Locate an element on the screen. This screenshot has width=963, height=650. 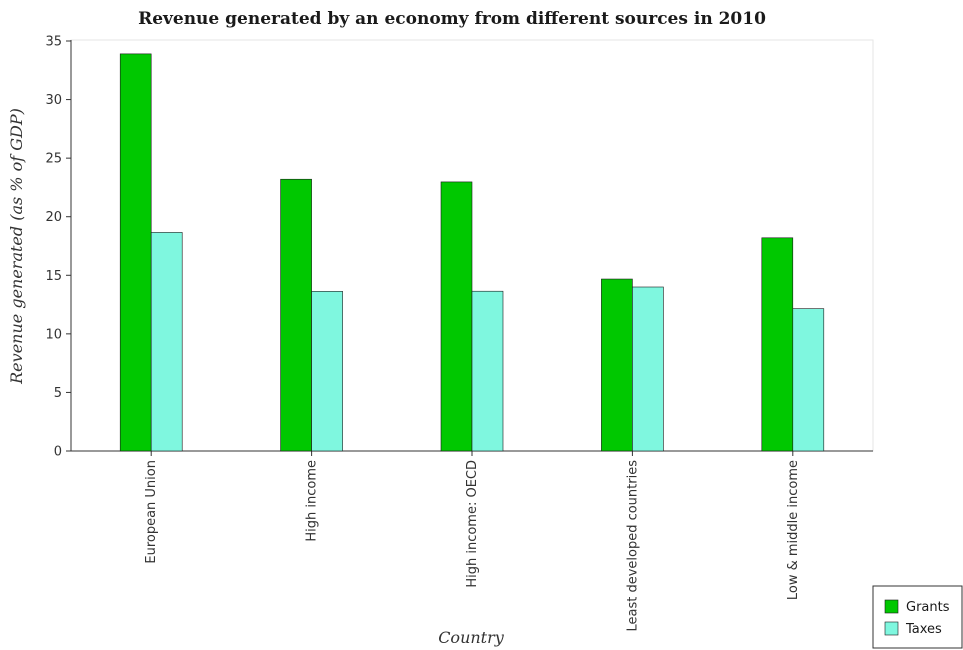
y-axis: 0 5 10 15 20 25 30 35 is located at coordinates (58, 247).